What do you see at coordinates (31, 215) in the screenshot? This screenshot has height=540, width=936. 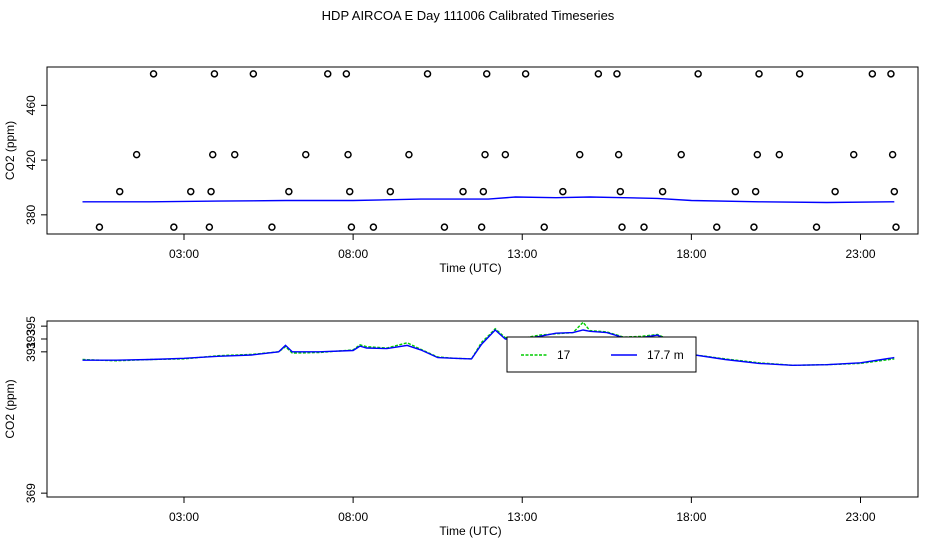 I see `y-tick-label: 380` at bounding box center [31, 215].